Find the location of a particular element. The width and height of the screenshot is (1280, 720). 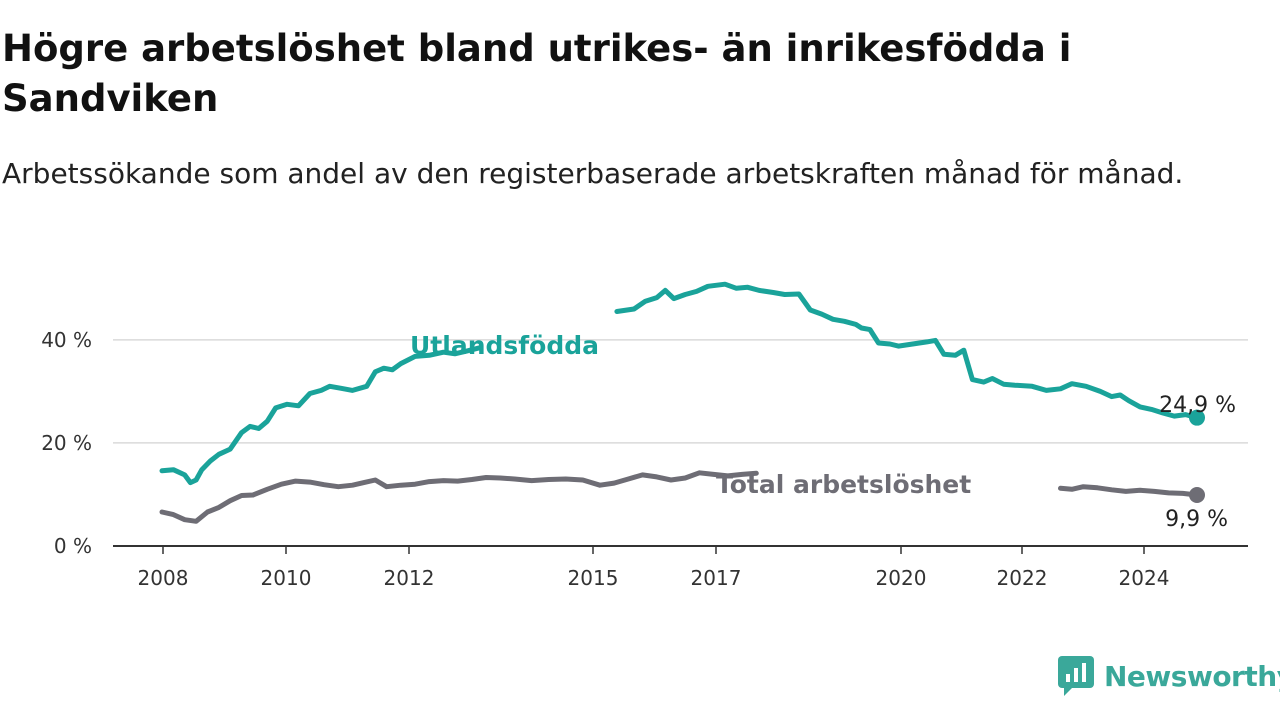

x-tick-label-6: 2022 is located at coordinates (1022, 578).